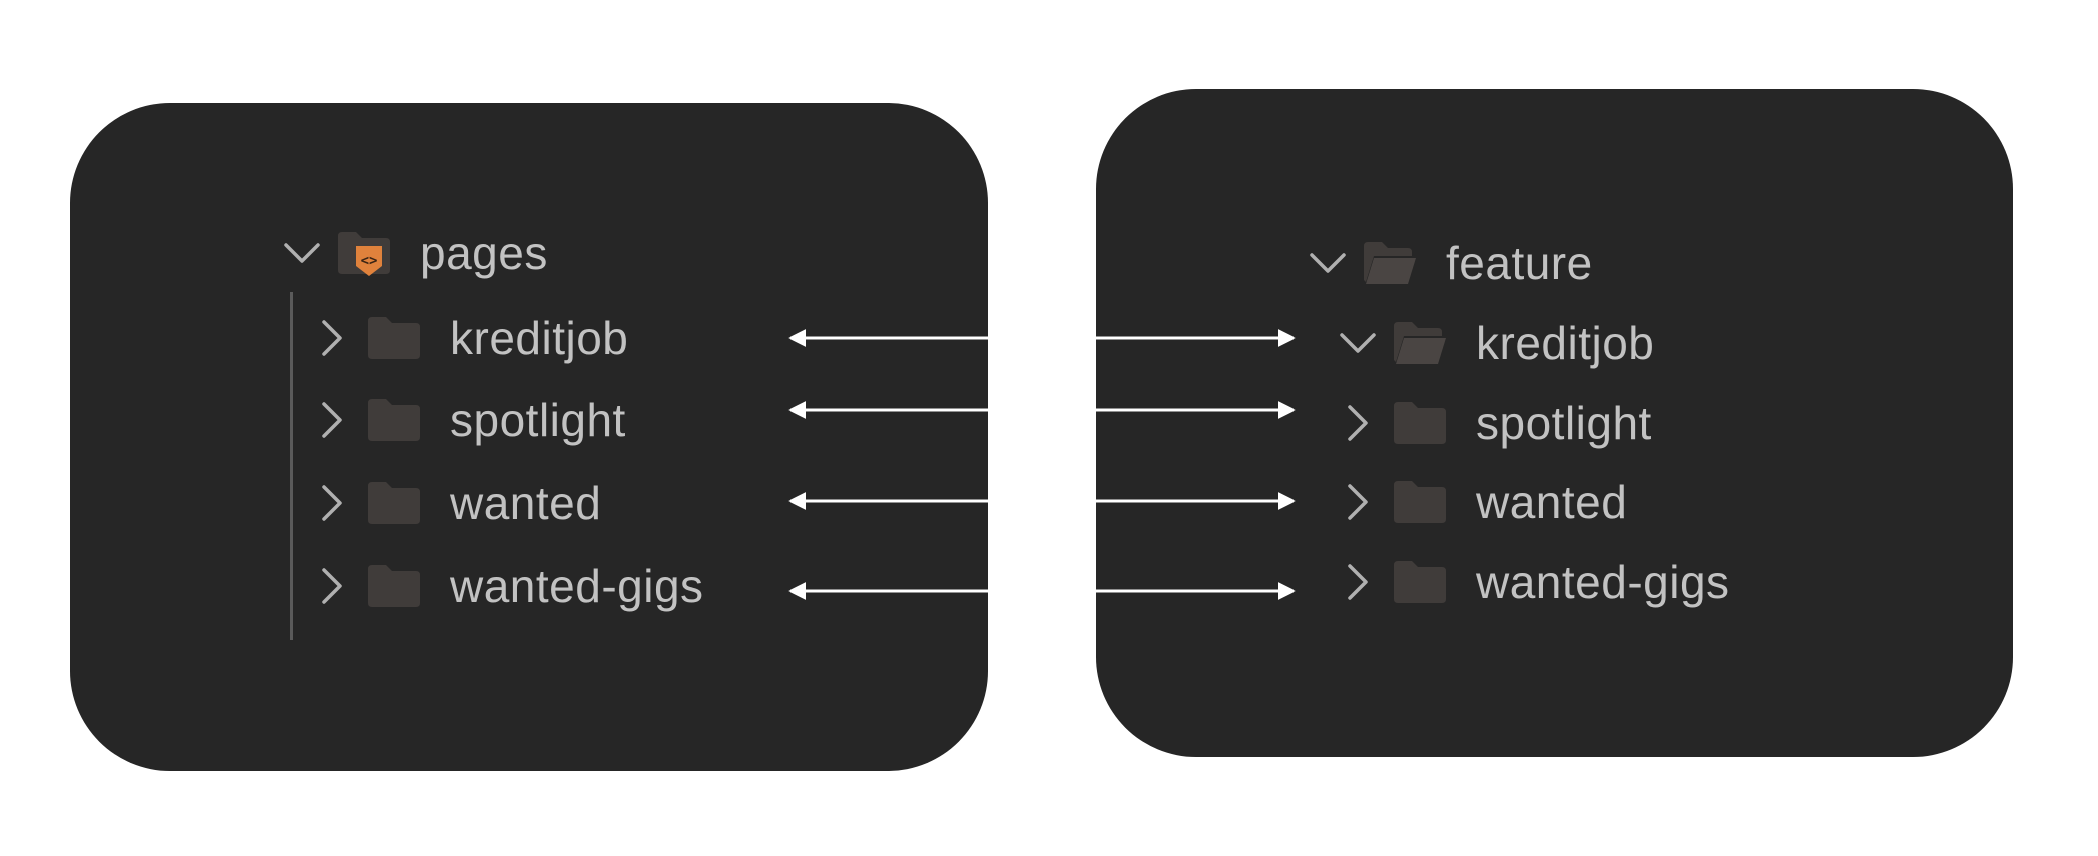  Describe the element at coordinates (1519, 263) in the screenshot. I see `tree-item-label: feature` at that location.